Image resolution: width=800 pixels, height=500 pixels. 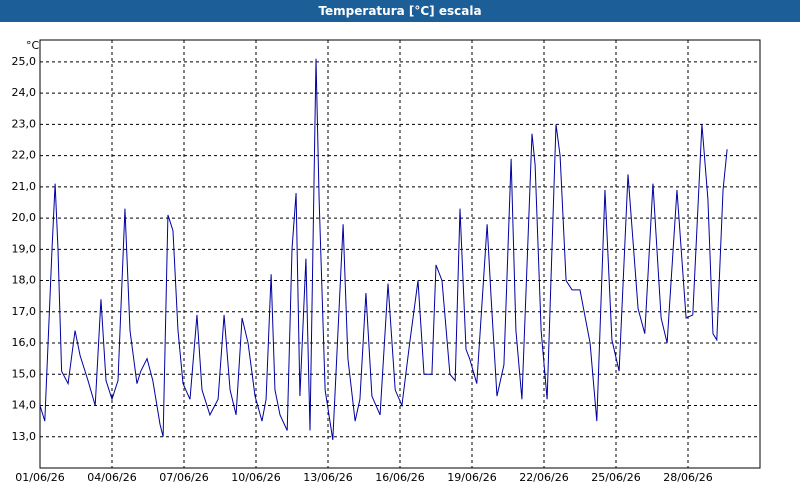 I want to click on x-tick-label: 19/06/26, so click(x=471, y=477).